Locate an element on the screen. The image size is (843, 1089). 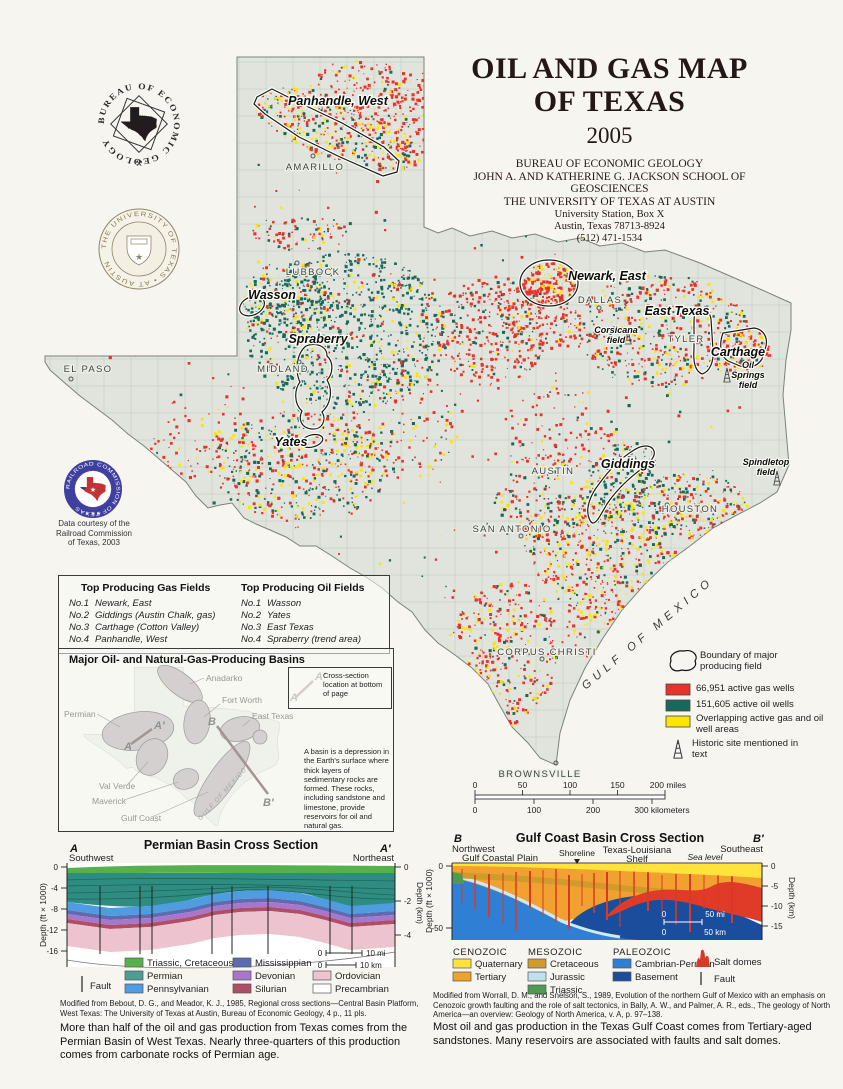
beg-logo: BUREAU OF ECONOMIC GEOLOGY ⚒ is located at coordinates (138, 124).